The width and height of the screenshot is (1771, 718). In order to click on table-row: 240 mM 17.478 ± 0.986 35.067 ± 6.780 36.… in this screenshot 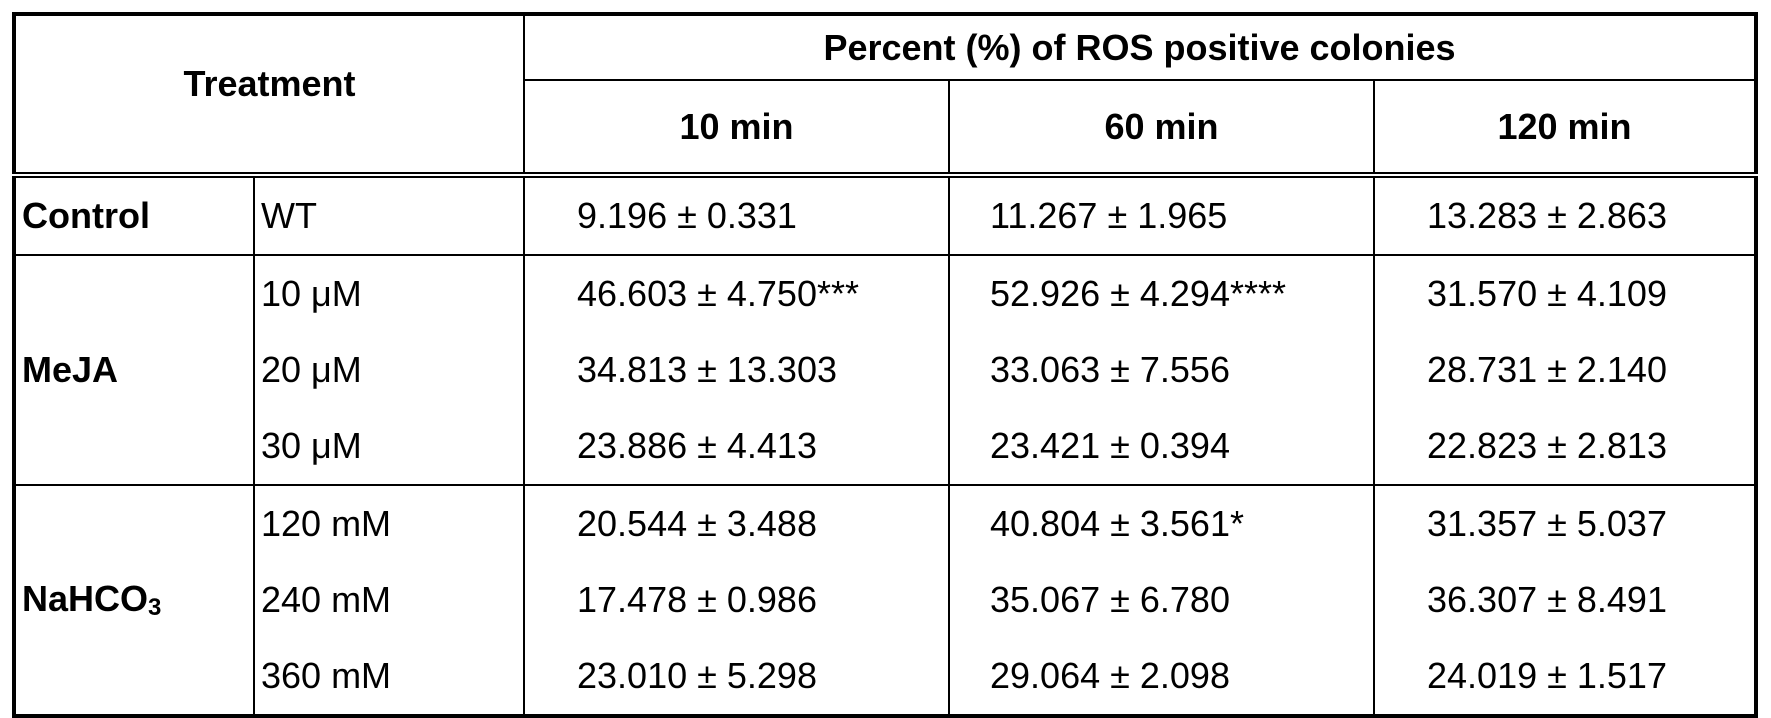, I will do `click(885, 600)`.